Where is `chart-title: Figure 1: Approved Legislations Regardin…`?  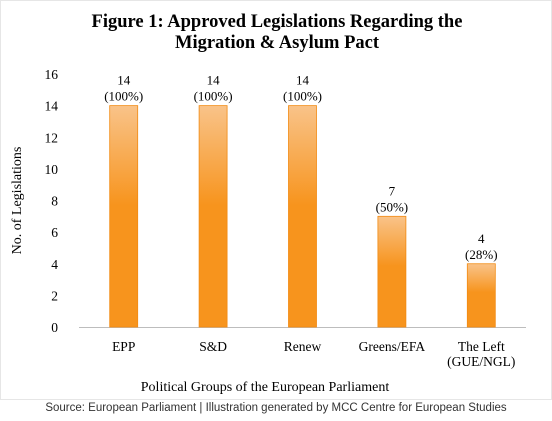 chart-title: Figure 1: Approved Legislations Regardin… is located at coordinates (277, 32).